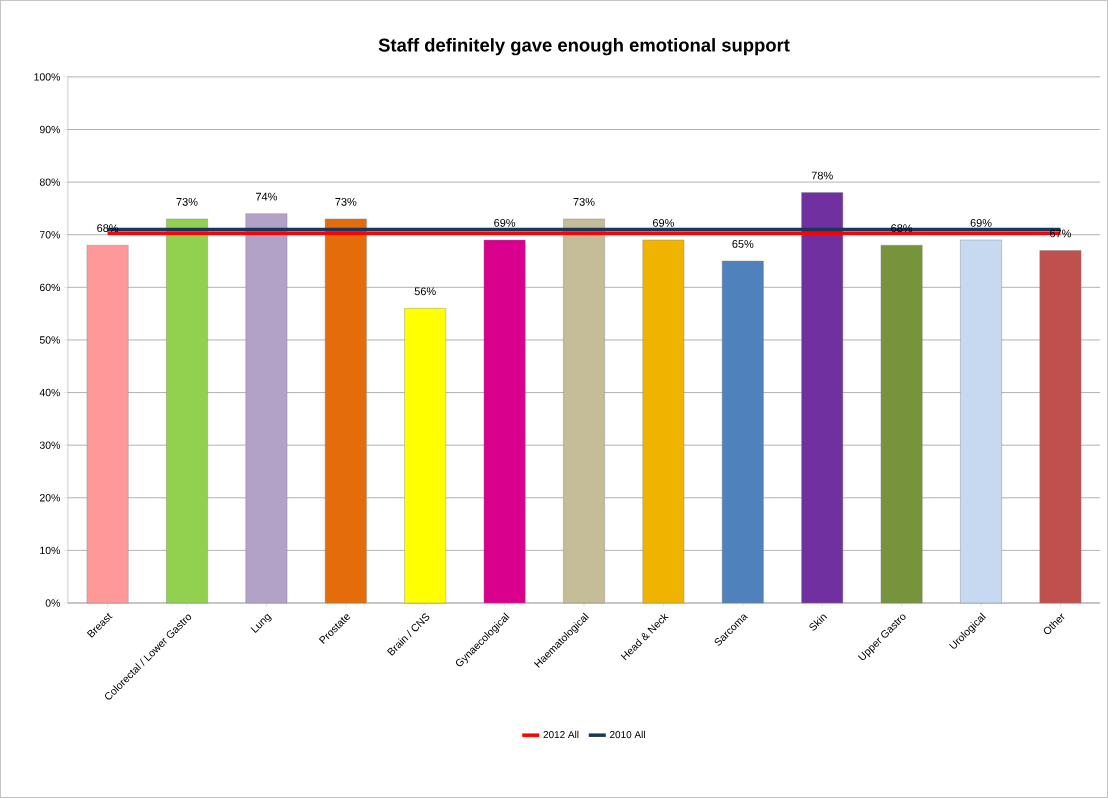 The width and height of the screenshot is (1108, 798). Describe the element at coordinates (818, 622) in the screenshot. I see `x-tick-label: Skin` at that location.